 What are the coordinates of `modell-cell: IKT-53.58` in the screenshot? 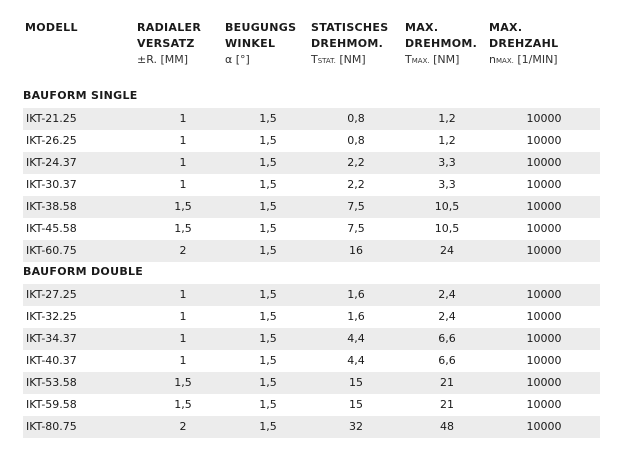 It's located at (51, 382).